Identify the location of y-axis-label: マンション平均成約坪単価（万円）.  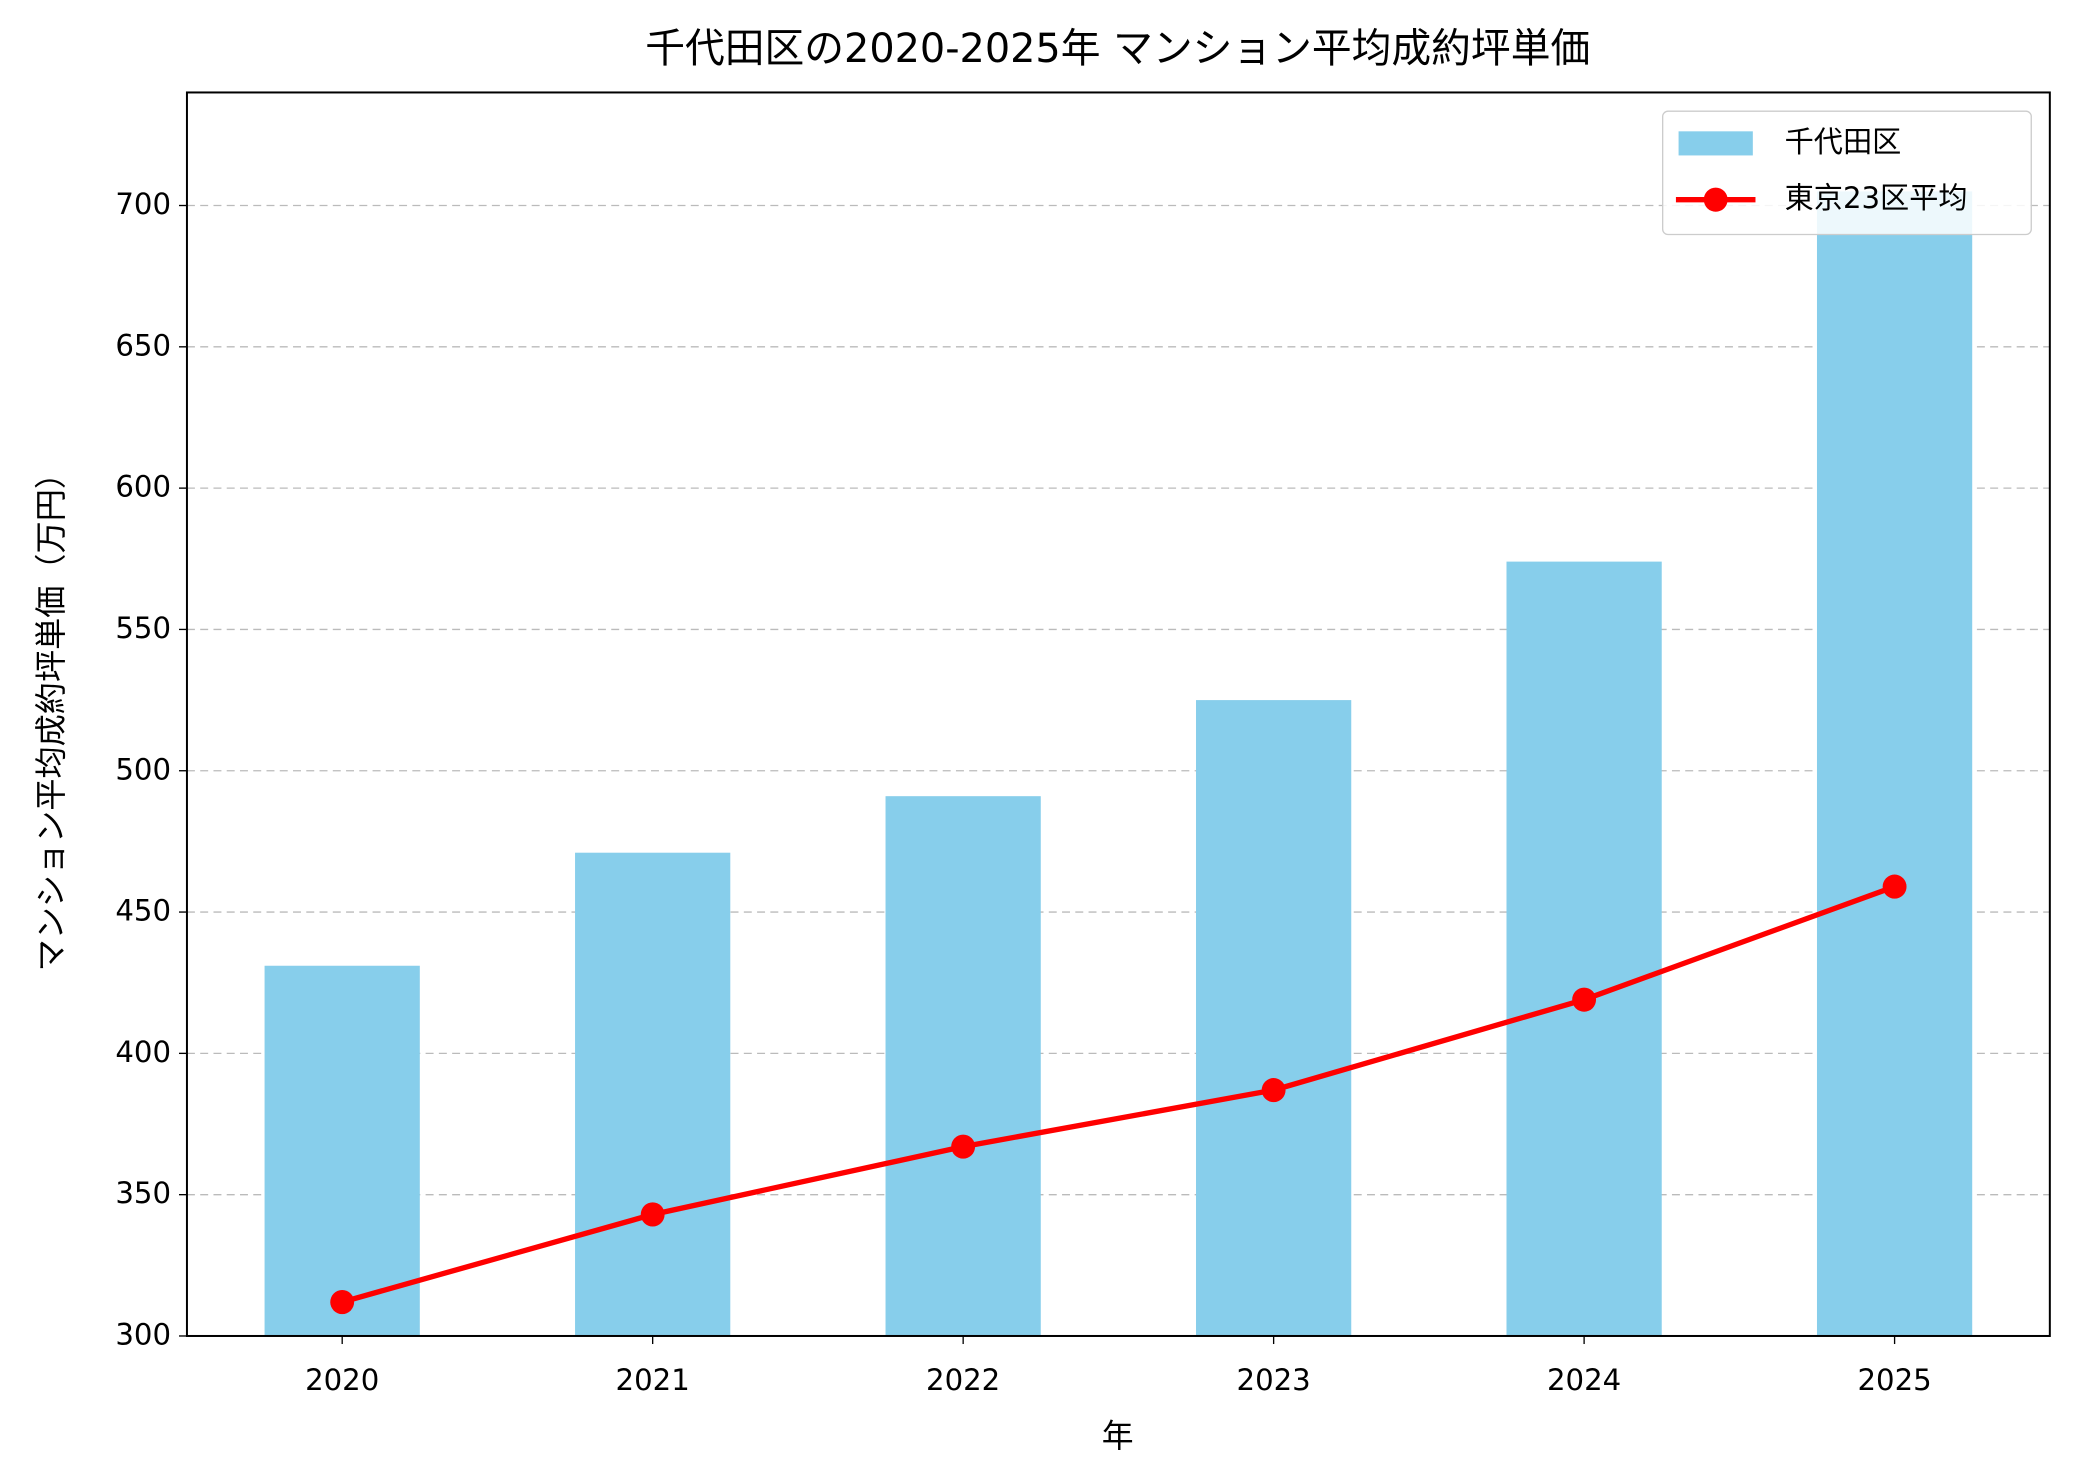
(51, 714).